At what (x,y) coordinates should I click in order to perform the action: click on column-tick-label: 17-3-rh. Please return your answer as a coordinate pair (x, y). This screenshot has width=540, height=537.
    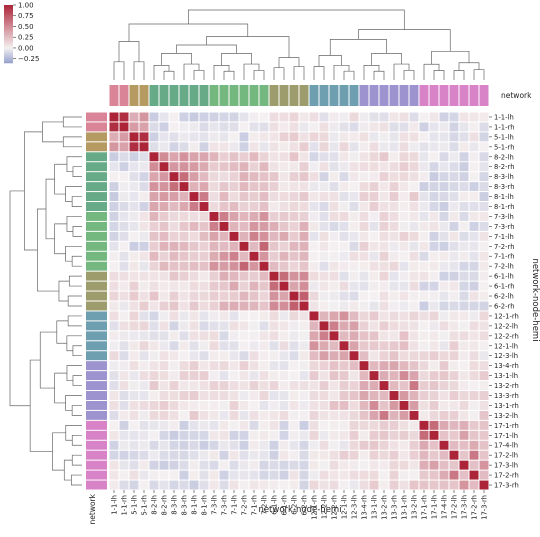
    Looking at the image, I should click on (485, 507).